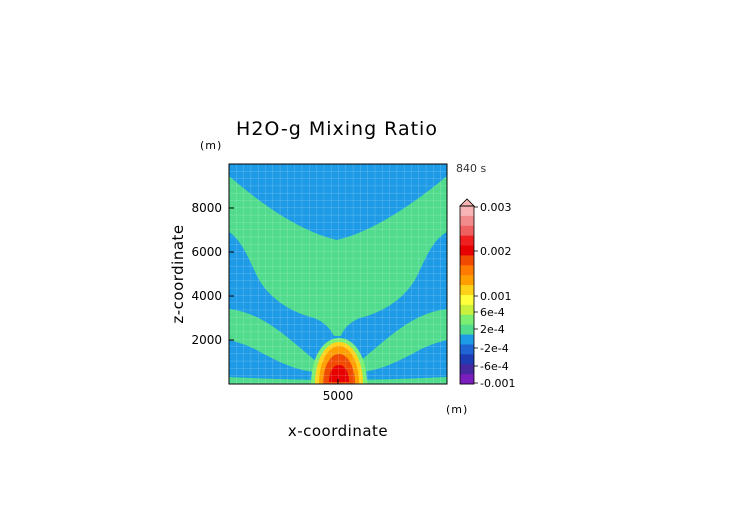 Image resolution: width=752 pixels, height=532 pixels. I want to click on colorbar-tick-label: 2e-4, so click(492, 329).